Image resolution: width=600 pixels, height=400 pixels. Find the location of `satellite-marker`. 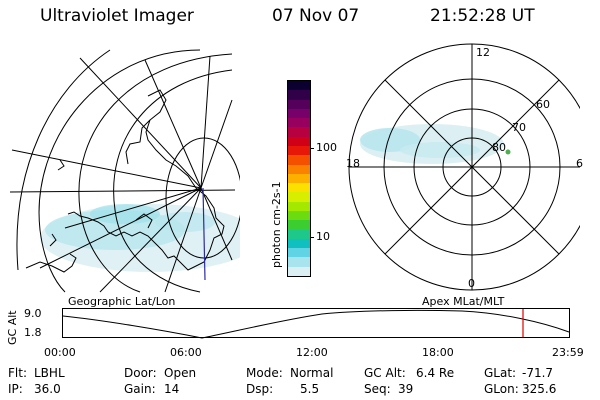

satellite-marker is located at coordinates (508, 152).